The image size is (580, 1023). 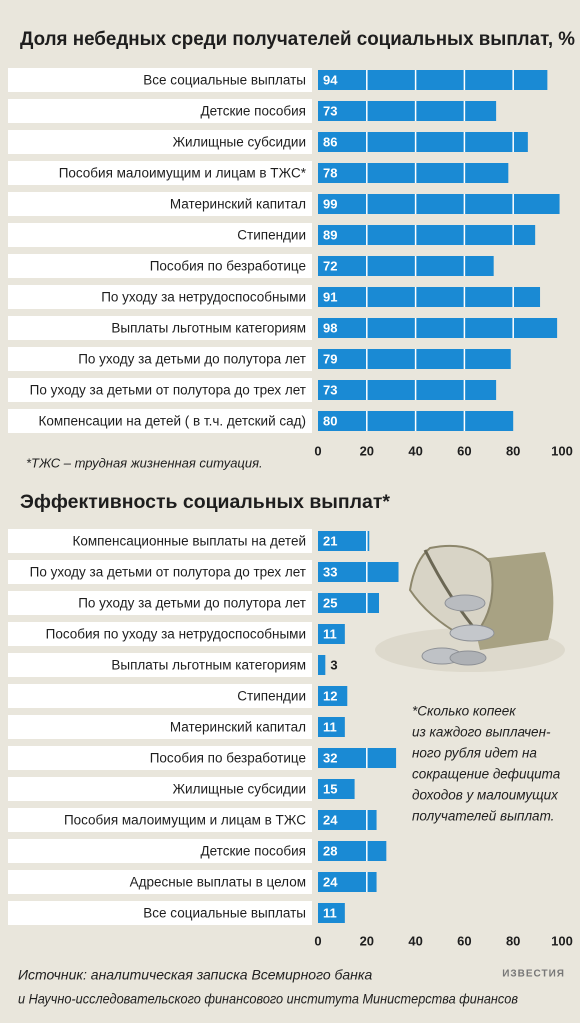 What do you see at coordinates (192, 603) in the screenshot?
I see `category-label: По уходу за детьми до полутора лет` at bounding box center [192, 603].